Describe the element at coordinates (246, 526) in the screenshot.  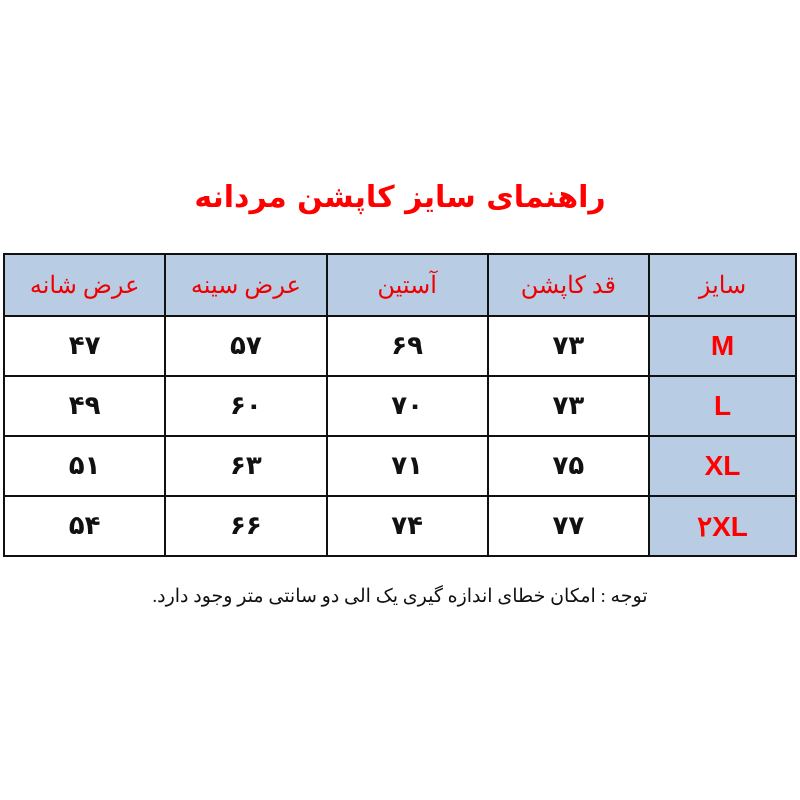
I see `chest-width-cell: ۶۶` at that location.